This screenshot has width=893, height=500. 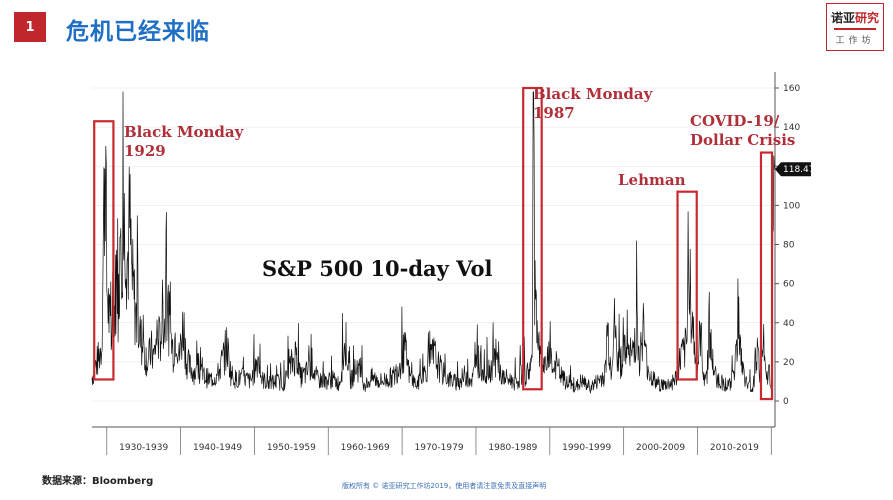 I want to click on last-value-marker: 118.47, so click(x=795, y=169).